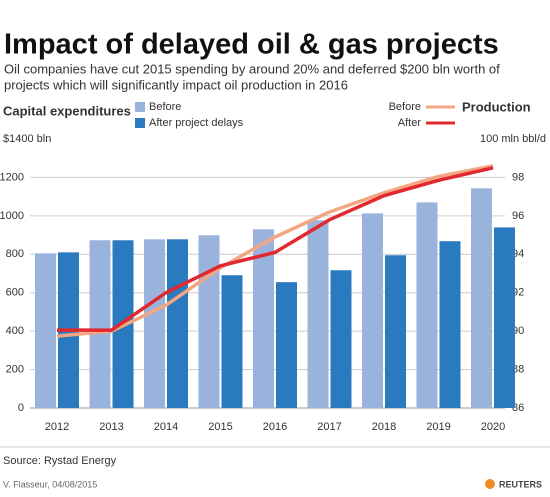  Describe the element at coordinates (15, 331) in the screenshot. I see `y-tick-label: 400` at that location.